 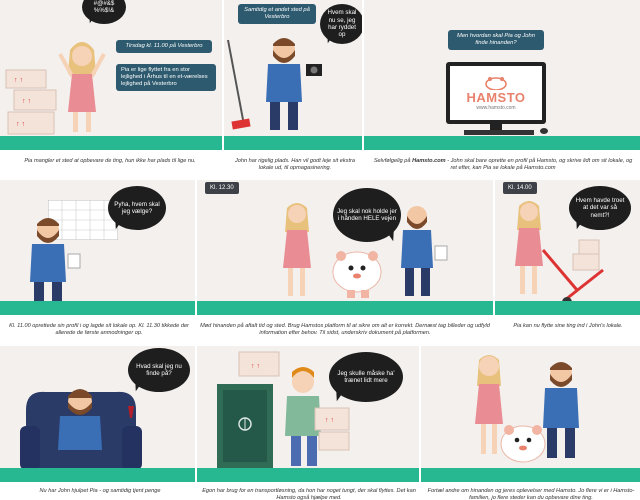 I want to click on john-bubble-text: Hvem skal nu se, jeg har ryddet op, so click(x=342, y=24).